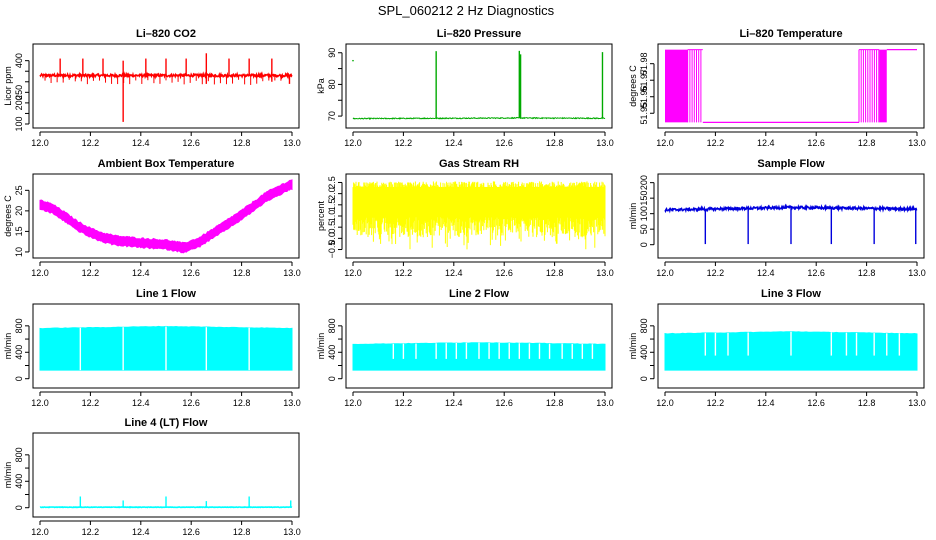 This screenshot has height=540, width=936. Describe the element at coordinates (166, 294) in the screenshot. I see `panel-title: Line 1 Flow` at that location.